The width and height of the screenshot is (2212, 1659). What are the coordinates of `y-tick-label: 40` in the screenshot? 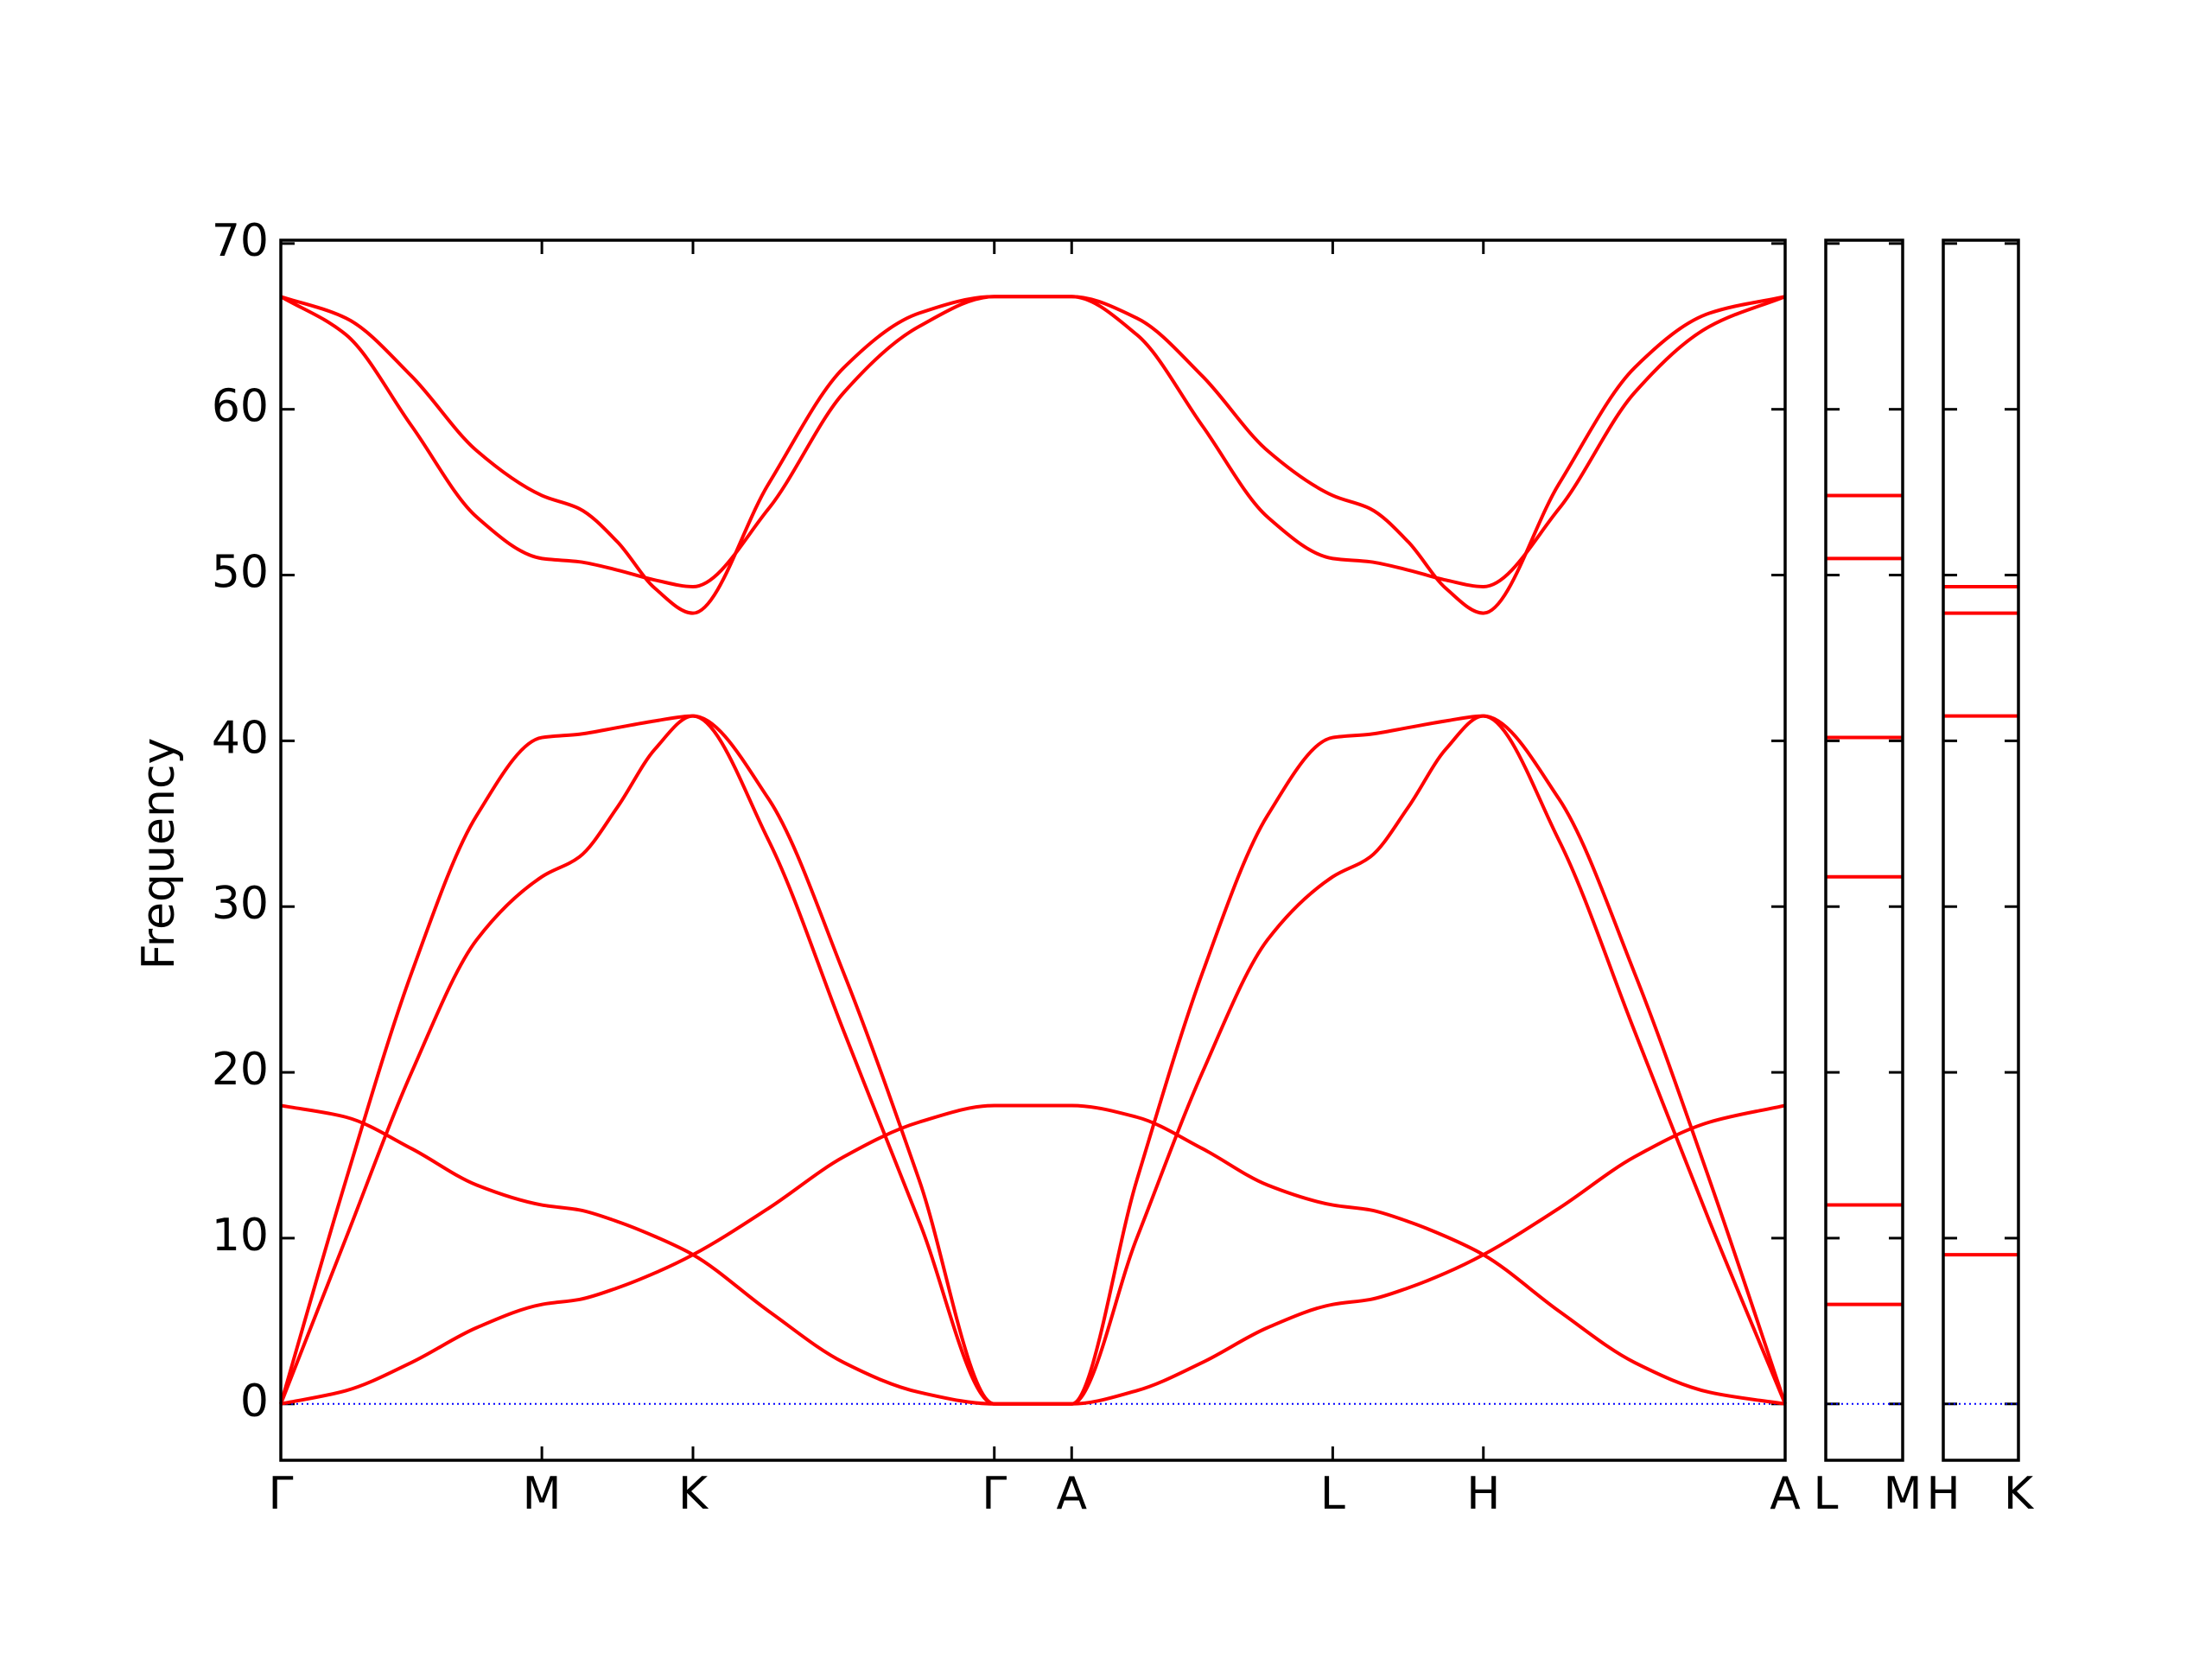 It's located at (240, 738).